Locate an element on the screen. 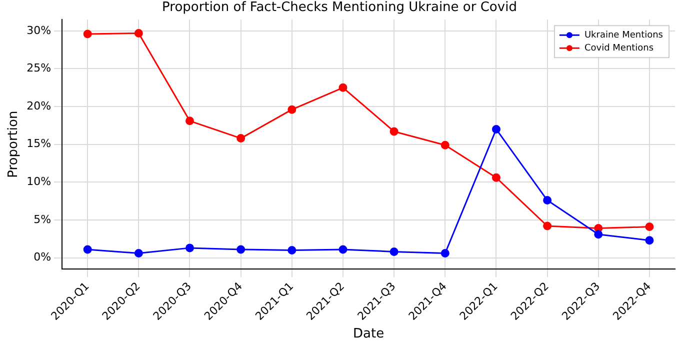  y-axis-title: Proportion is located at coordinates (14, 144).